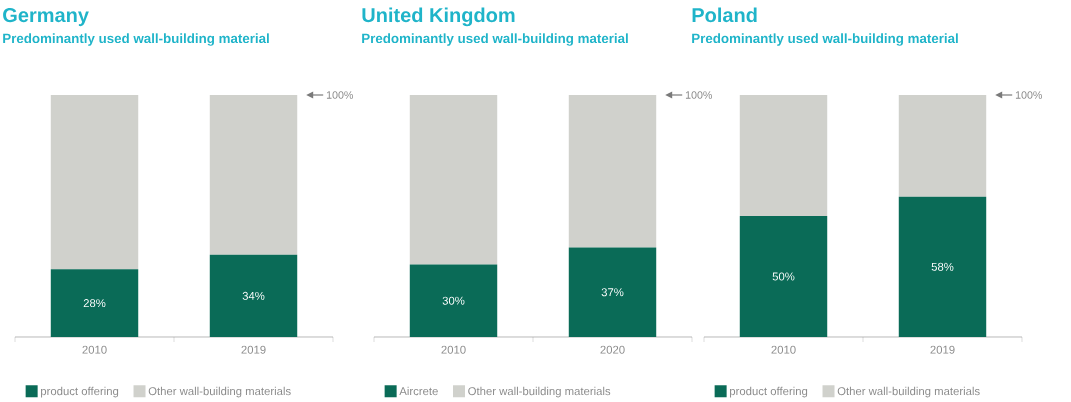  What do you see at coordinates (46, 16) in the screenshot?
I see `chart-title: Germany` at bounding box center [46, 16].